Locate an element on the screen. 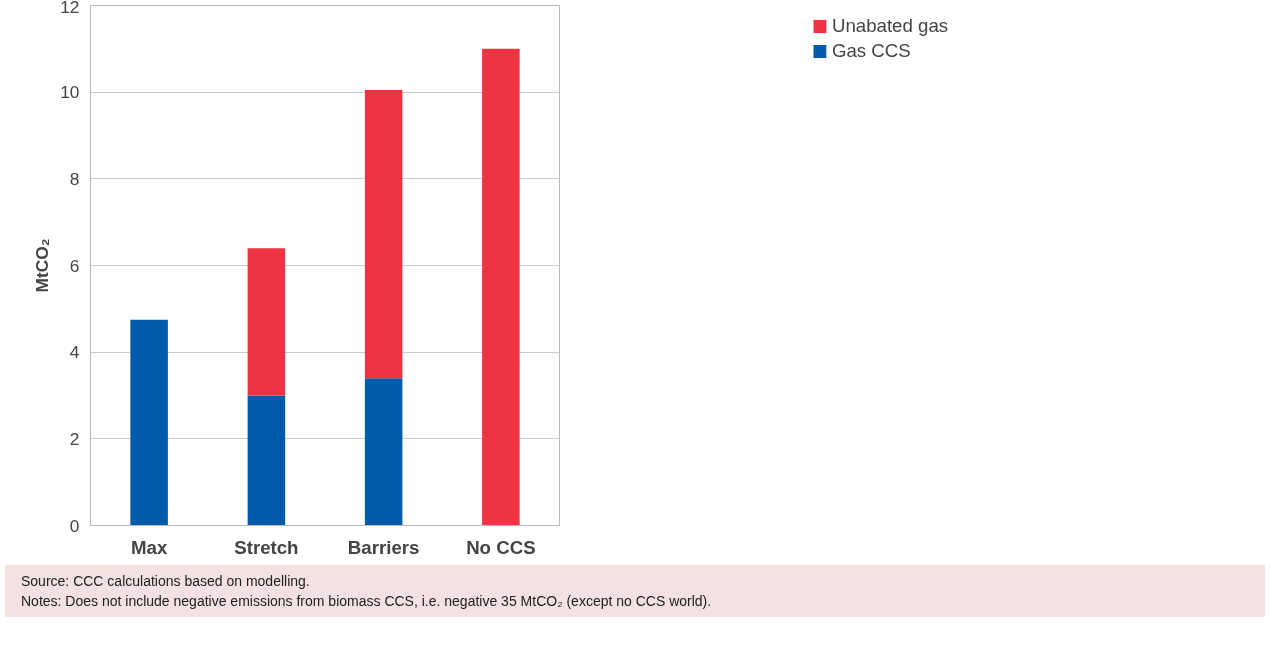 The image size is (1271, 663). y-tick-label: 0 is located at coordinates (74, 525).